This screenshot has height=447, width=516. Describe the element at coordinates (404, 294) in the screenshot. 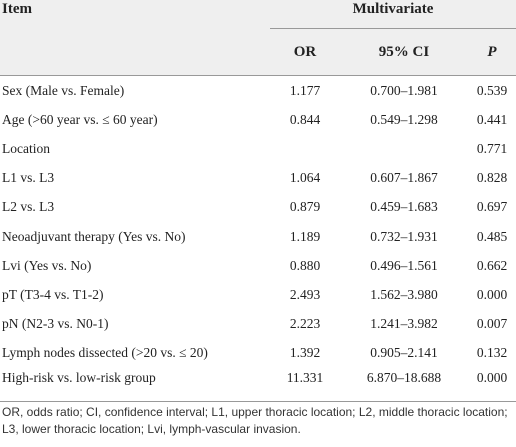

I see `cell: 1.562–3.980` at that location.